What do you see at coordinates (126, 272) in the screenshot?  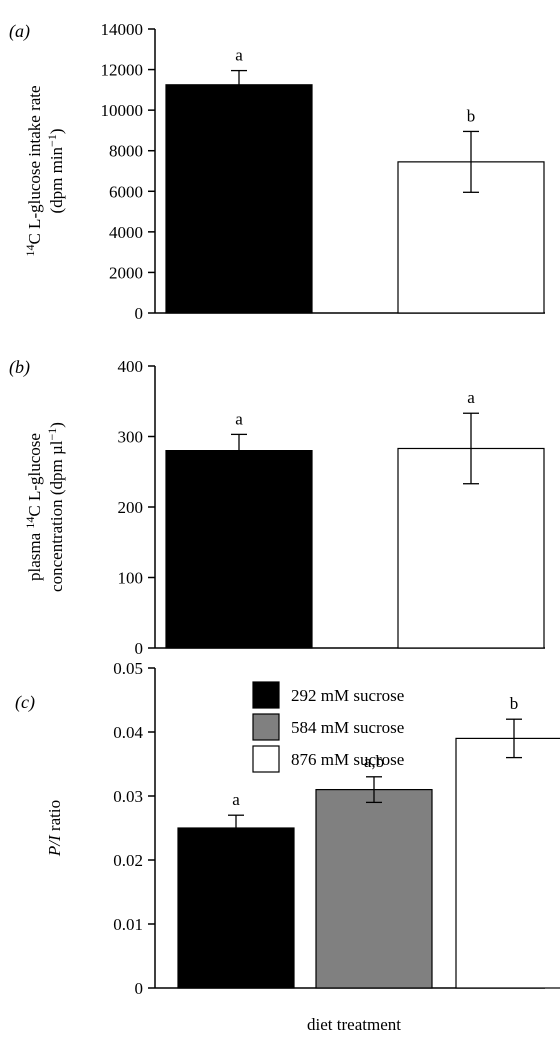 I see `y-tick-label: 2000` at bounding box center [126, 272].